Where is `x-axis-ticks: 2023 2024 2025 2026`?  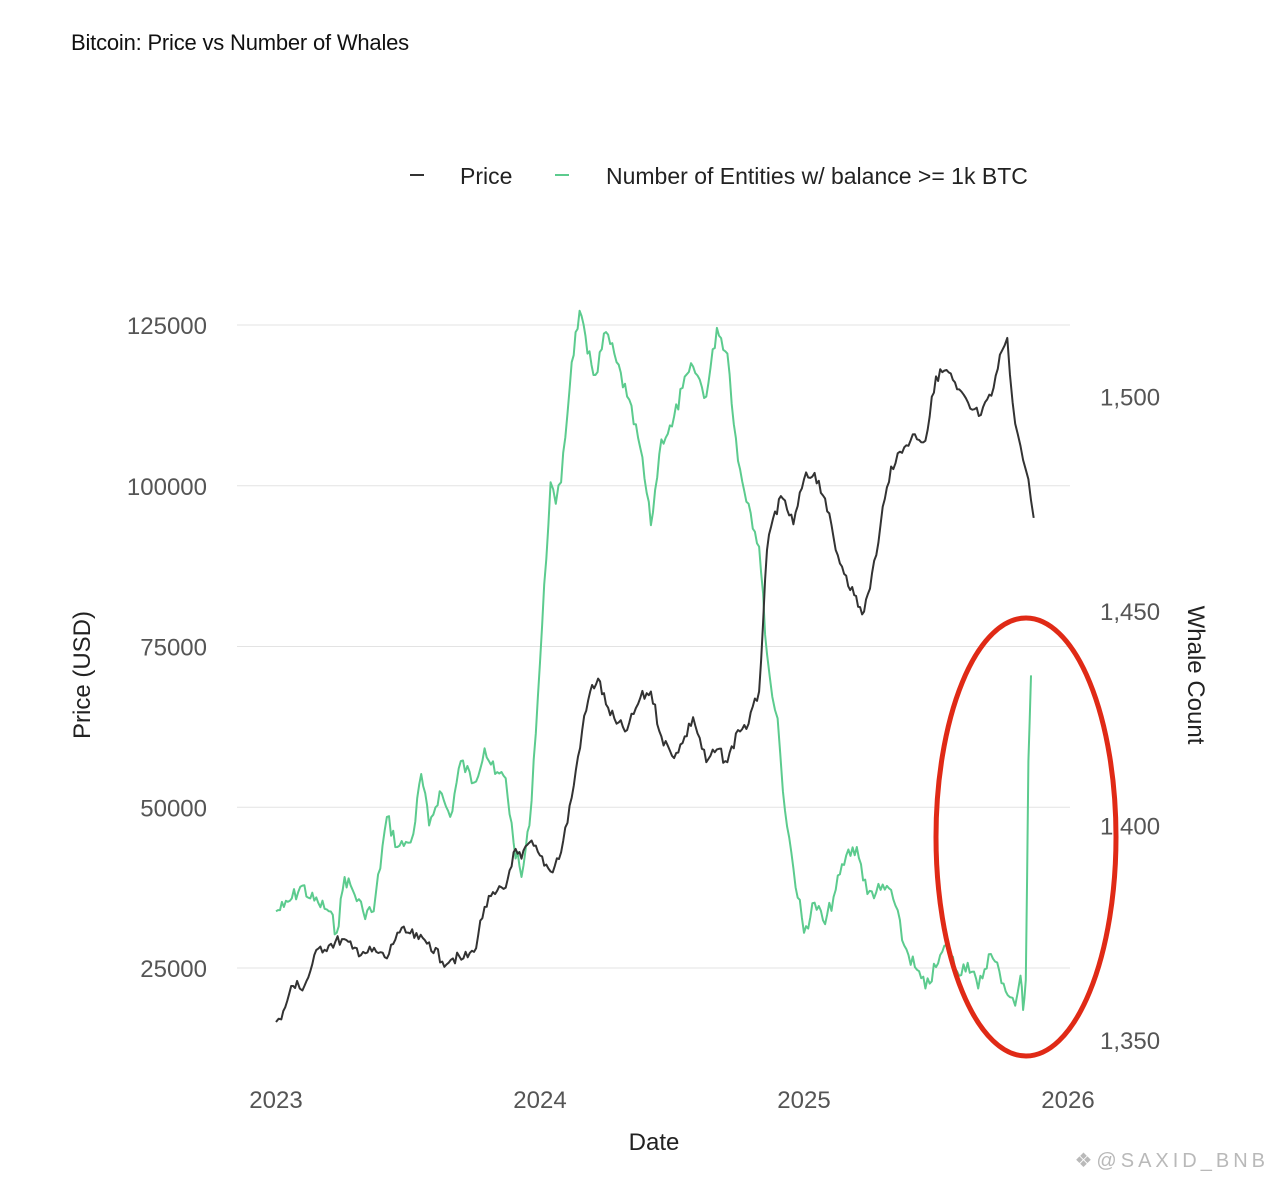 x-axis-ticks: 2023 2024 2025 2026 is located at coordinates (671, 1100).